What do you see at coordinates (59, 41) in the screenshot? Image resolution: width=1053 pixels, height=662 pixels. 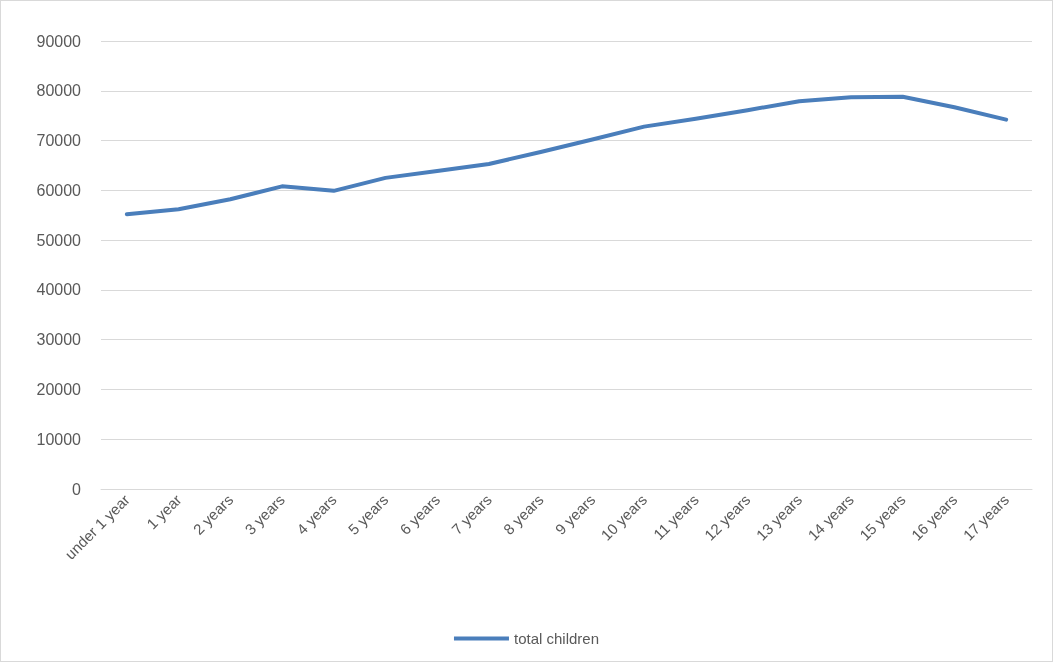 I see `y-tick-label: 90000` at bounding box center [59, 41].